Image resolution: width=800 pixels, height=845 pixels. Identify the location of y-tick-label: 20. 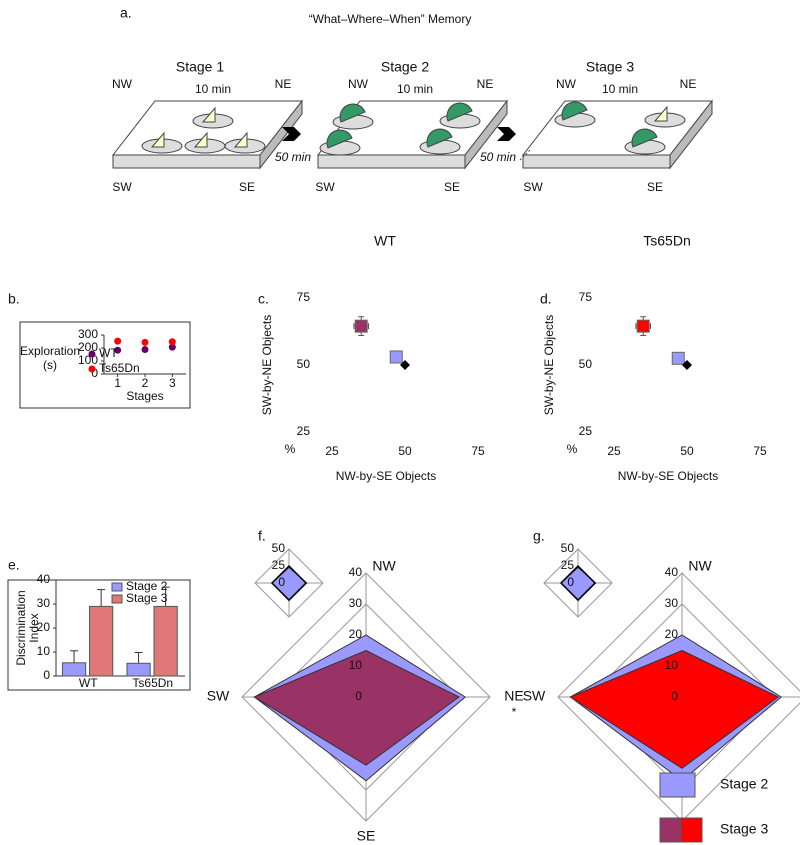
(44, 627).